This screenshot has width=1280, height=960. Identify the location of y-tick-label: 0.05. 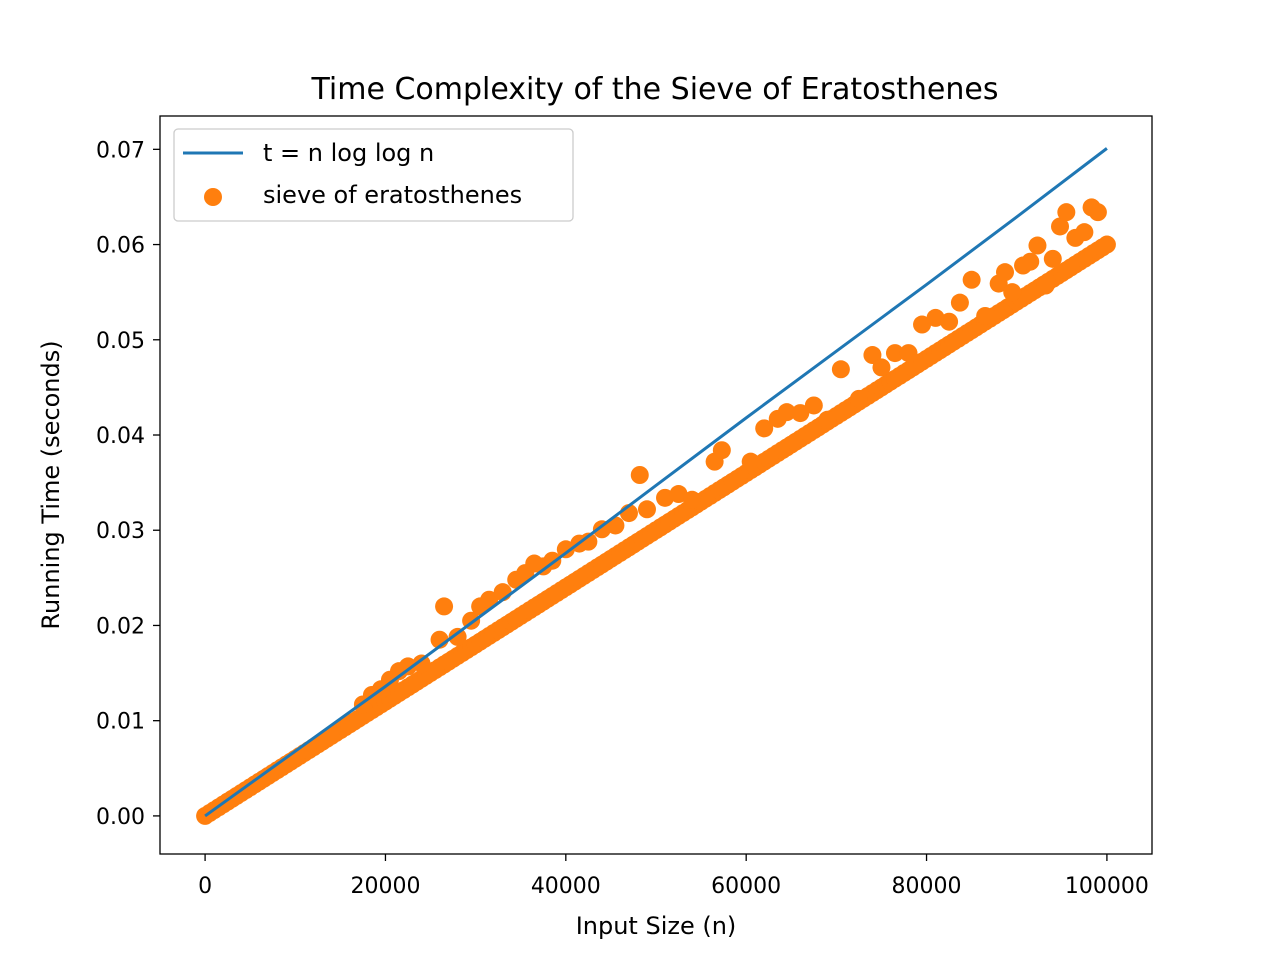
(120, 341).